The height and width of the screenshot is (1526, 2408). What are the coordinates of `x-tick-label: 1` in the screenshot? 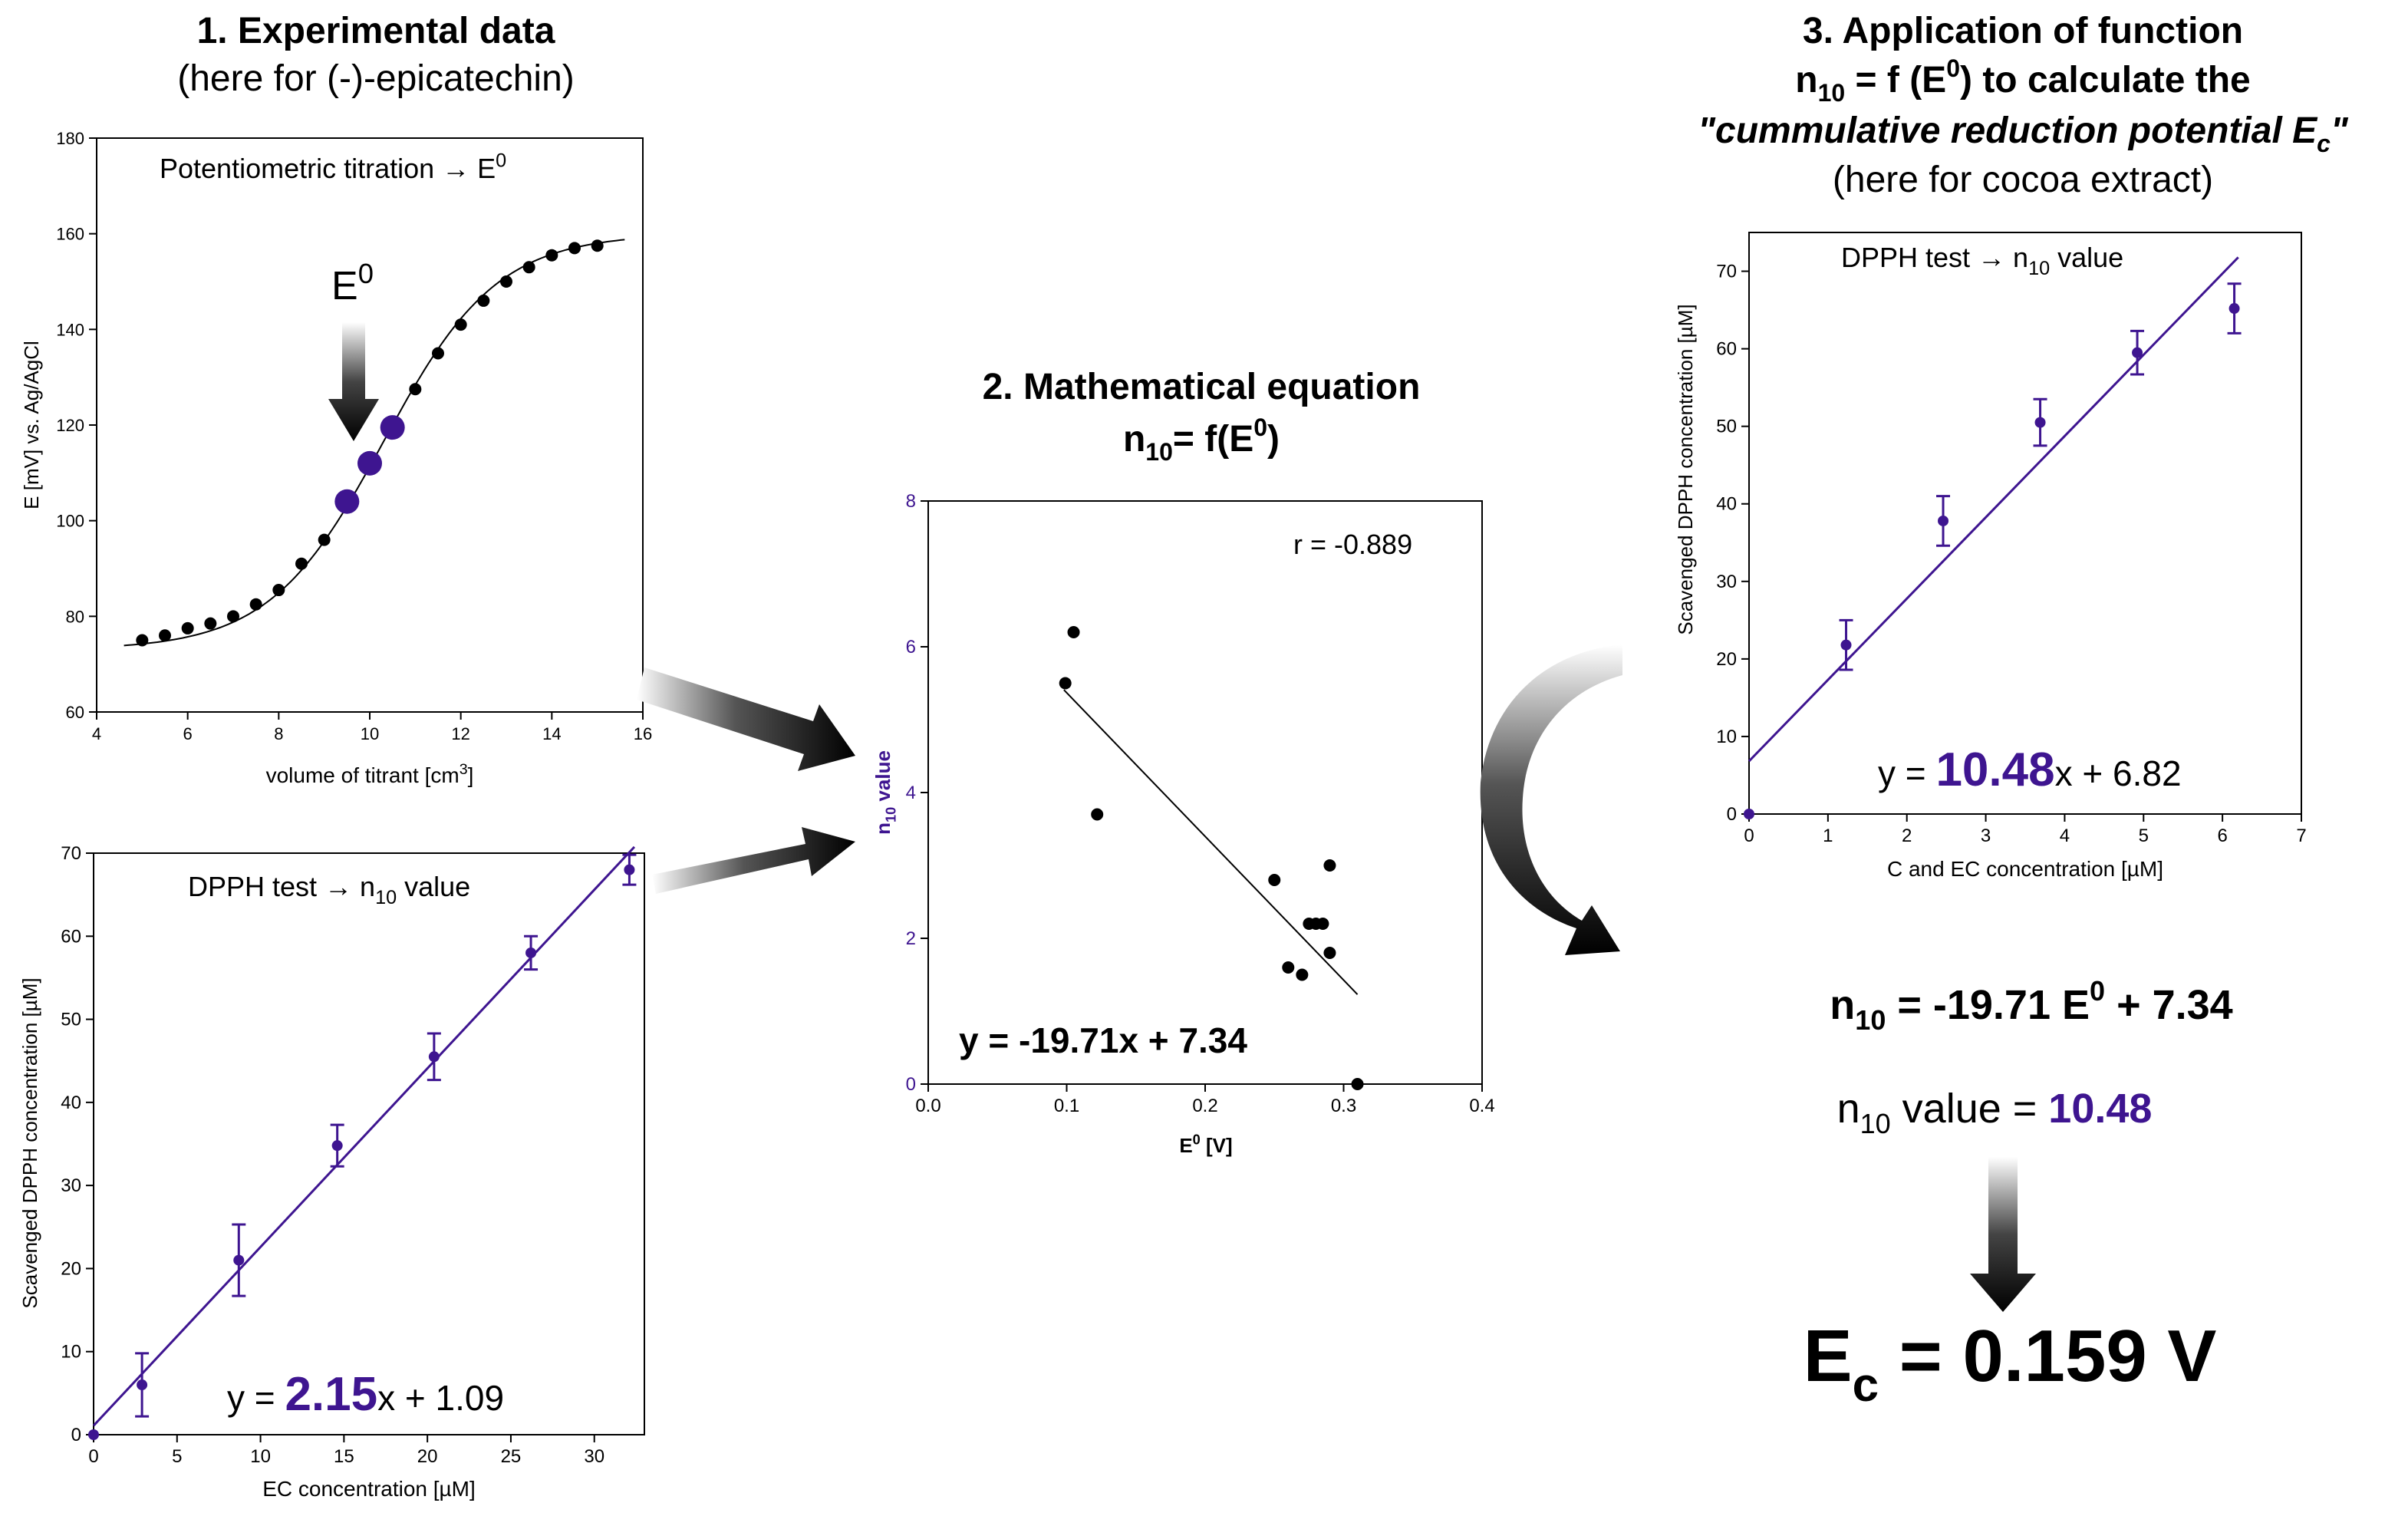 It's located at (1828, 836).